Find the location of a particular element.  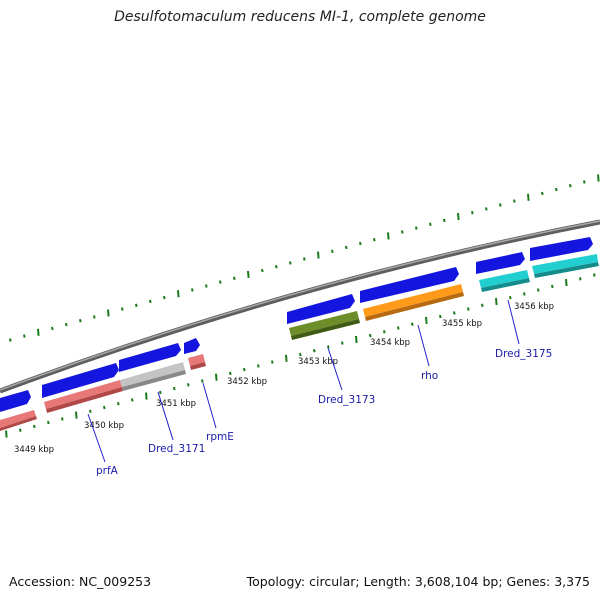

gene-label-dred-3175: Dred_3175 is located at coordinates (523, 354).